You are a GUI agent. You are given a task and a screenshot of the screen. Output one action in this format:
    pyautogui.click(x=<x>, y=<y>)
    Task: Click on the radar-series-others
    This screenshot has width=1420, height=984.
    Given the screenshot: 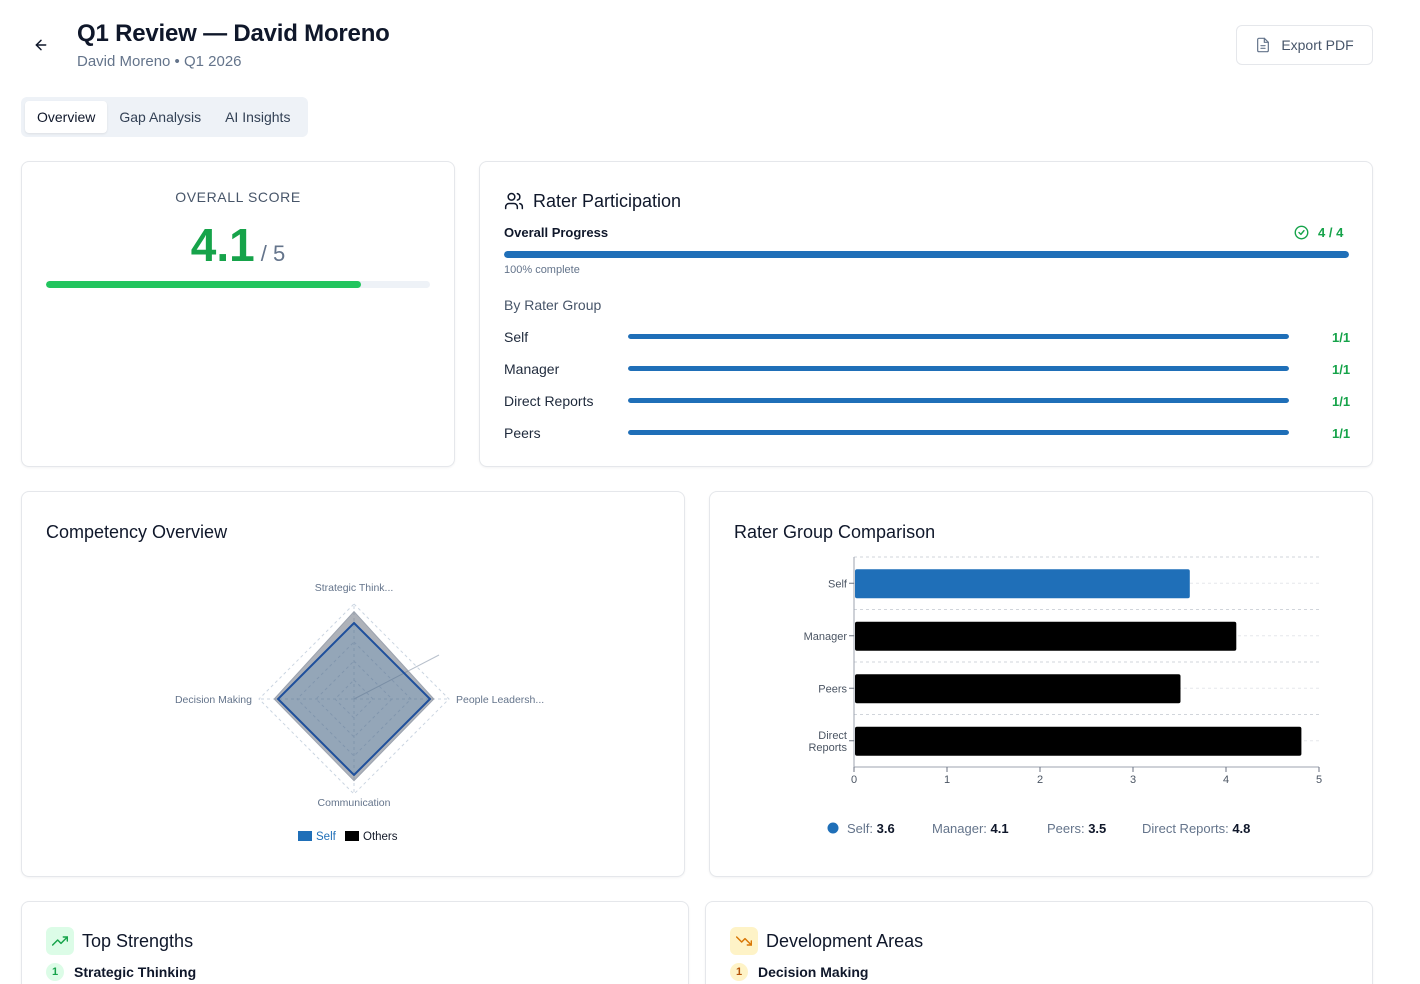 What is the action you would take?
    pyautogui.click(x=354, y=696)
    